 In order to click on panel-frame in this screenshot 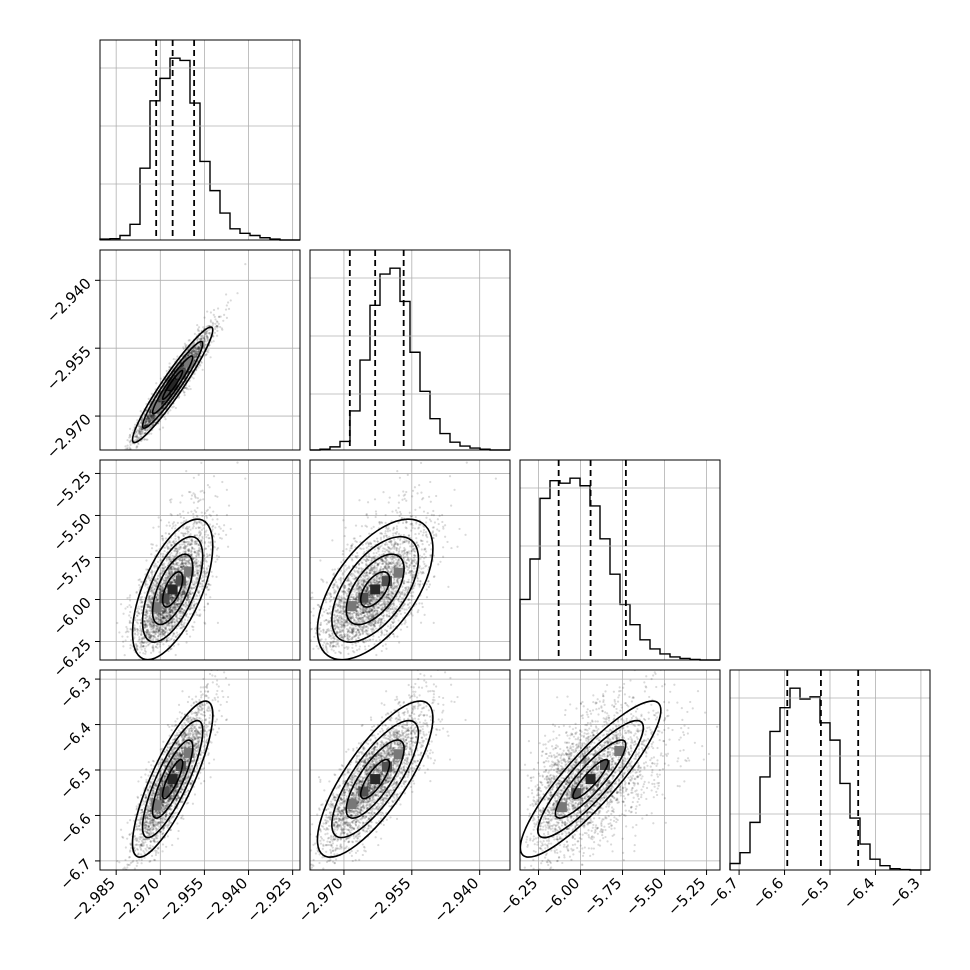, I will do `click(410, 350)`.